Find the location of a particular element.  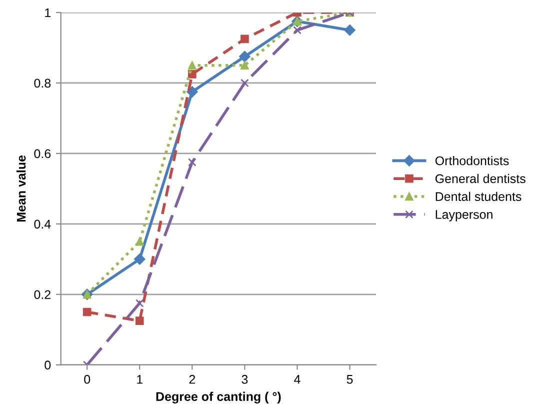

legend-label: Layperson is located at coordinates (464, 216).